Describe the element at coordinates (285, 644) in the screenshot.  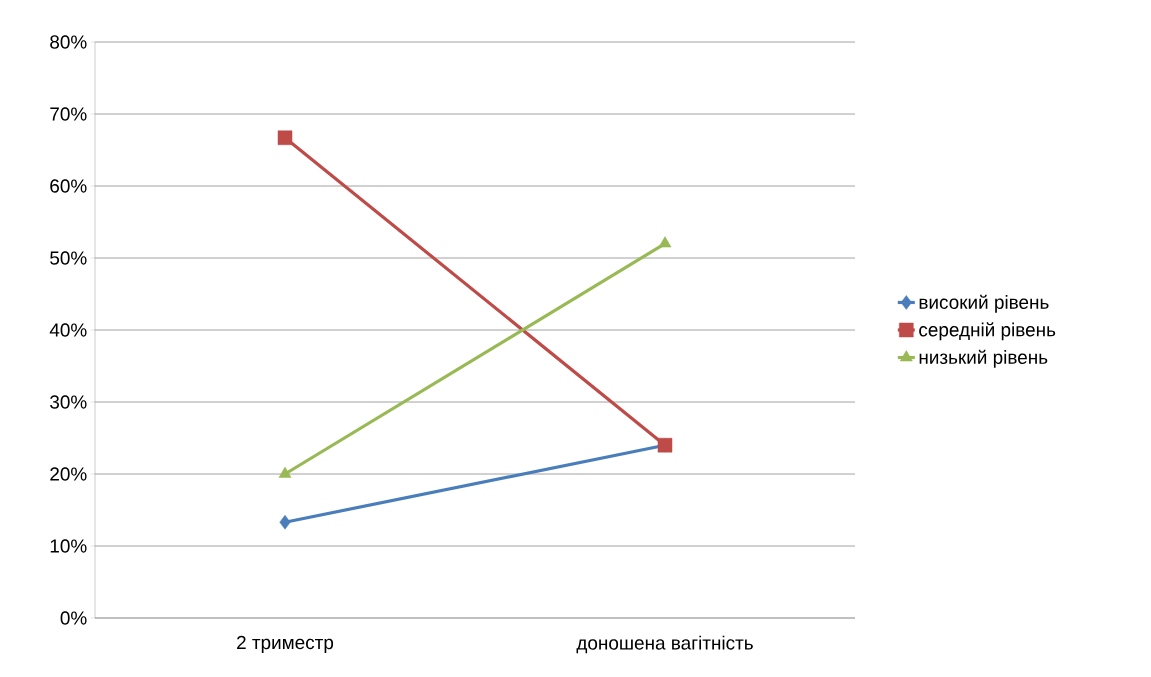
I see `x-tick-label: 2 триместр` at that location.